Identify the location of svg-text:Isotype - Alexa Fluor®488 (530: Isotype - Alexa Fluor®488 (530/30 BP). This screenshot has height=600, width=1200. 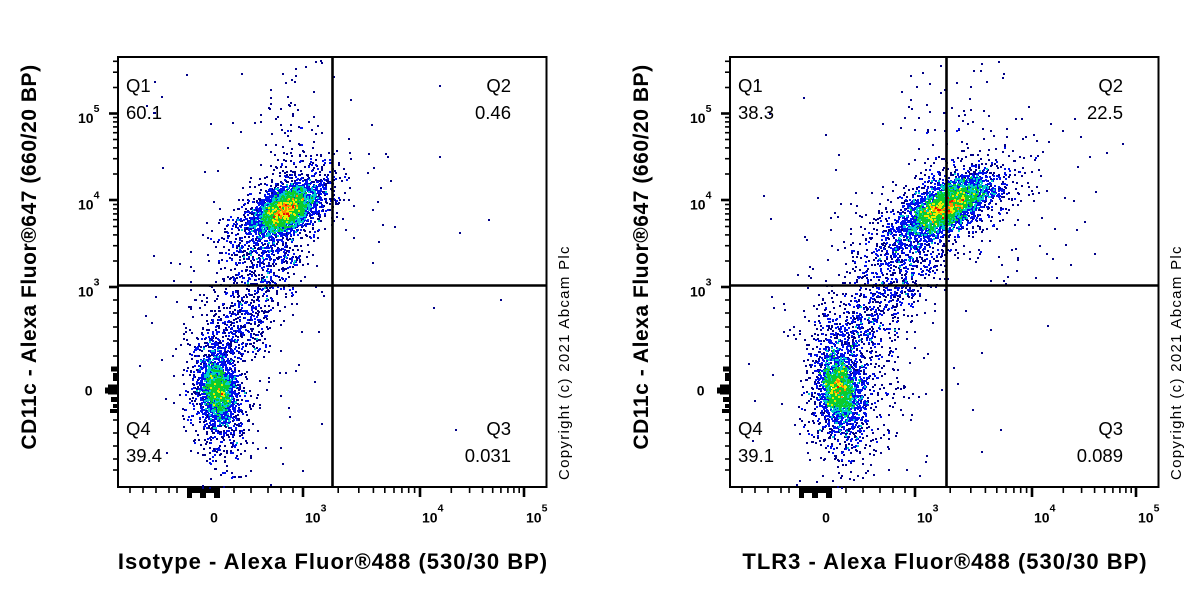
(333, 561).